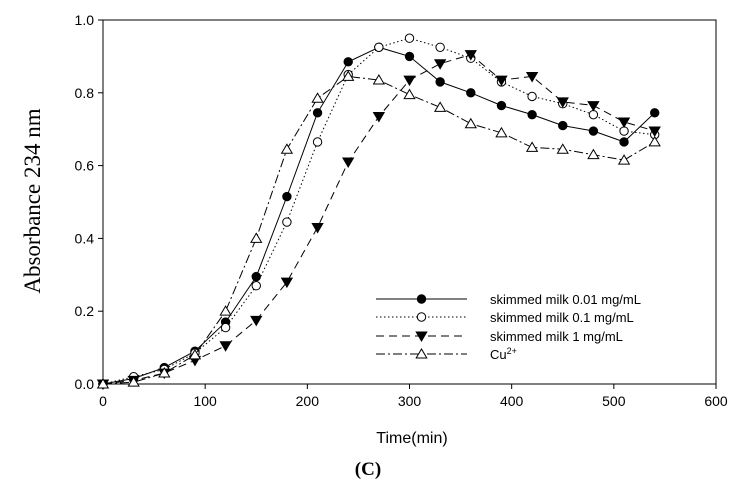  I want to click on legend-label: skimmed milk 0.01 mg/mL, so click(565, 299).